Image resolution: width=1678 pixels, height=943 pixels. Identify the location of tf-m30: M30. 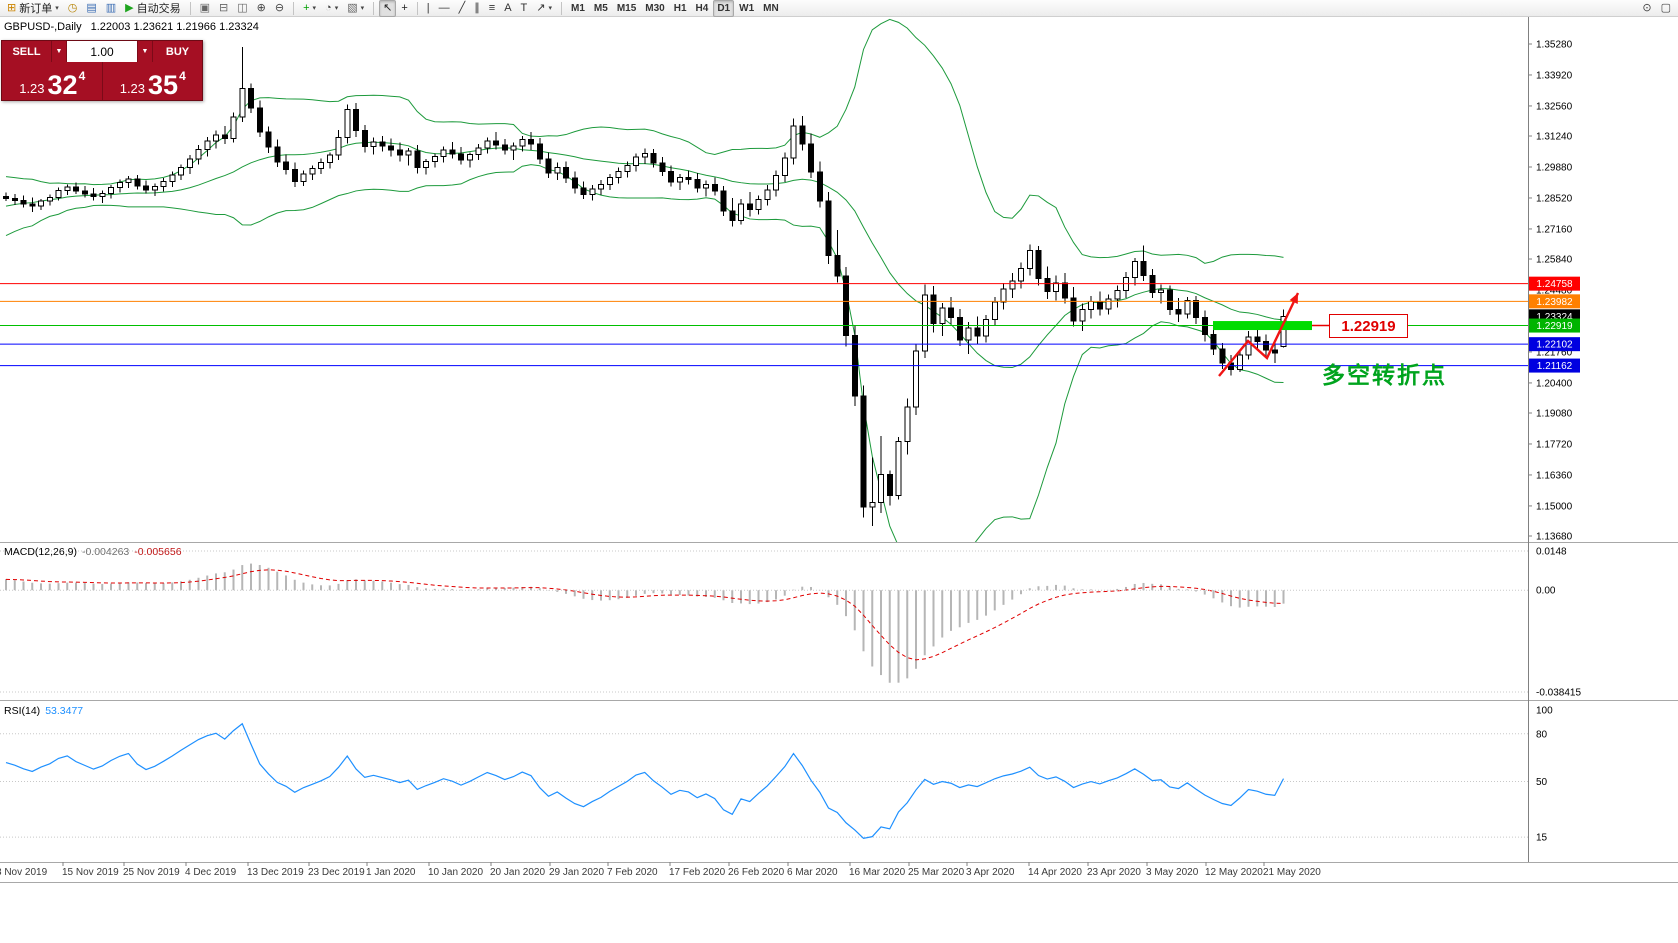
(654, 8).